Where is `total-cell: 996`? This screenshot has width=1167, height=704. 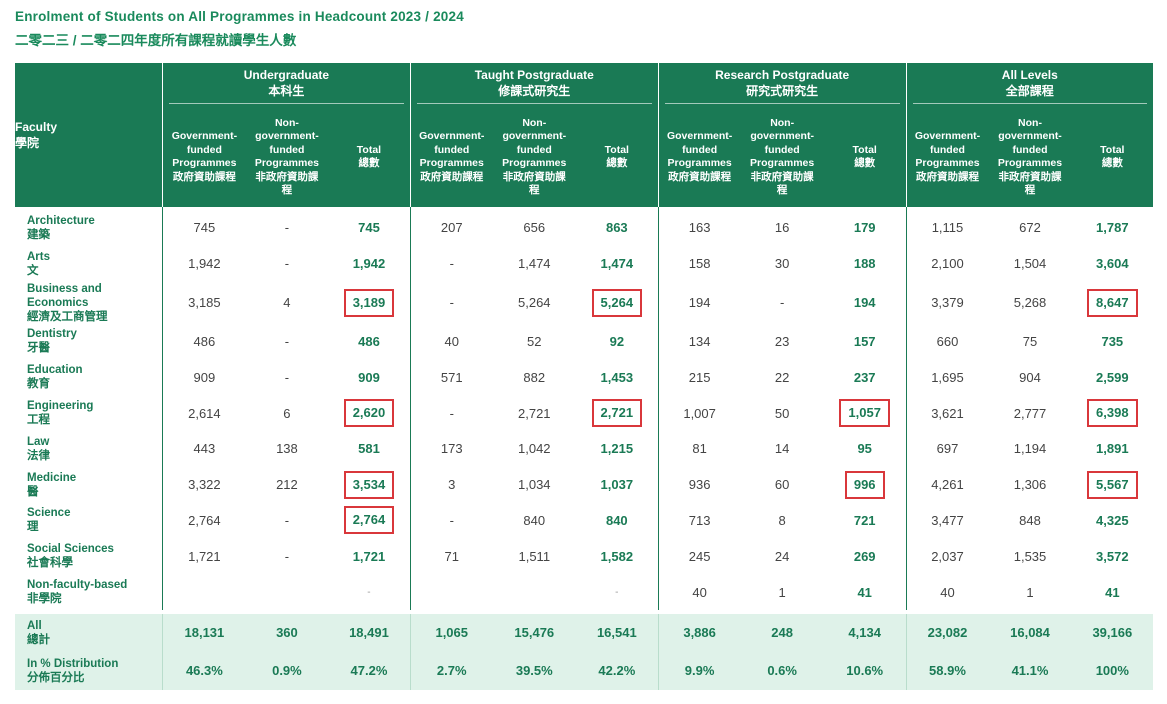
total-cell: 996 is located at coordinates (865, 485).